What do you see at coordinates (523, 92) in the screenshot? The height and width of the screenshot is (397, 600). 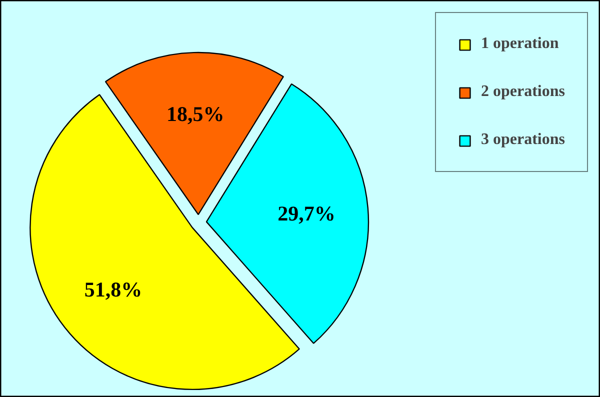 I see `legend-label: 2 operations` at bounding box center [523, 92].